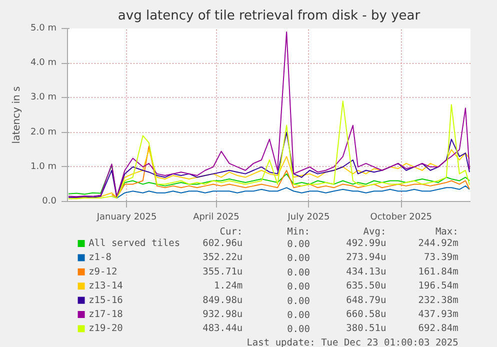 The height and width of the screenshot is (347, 497). What do you see at coordinates (100, 258) in the screenshot?
I see `legend-label: z1-8` at bounding box center [100, 258].